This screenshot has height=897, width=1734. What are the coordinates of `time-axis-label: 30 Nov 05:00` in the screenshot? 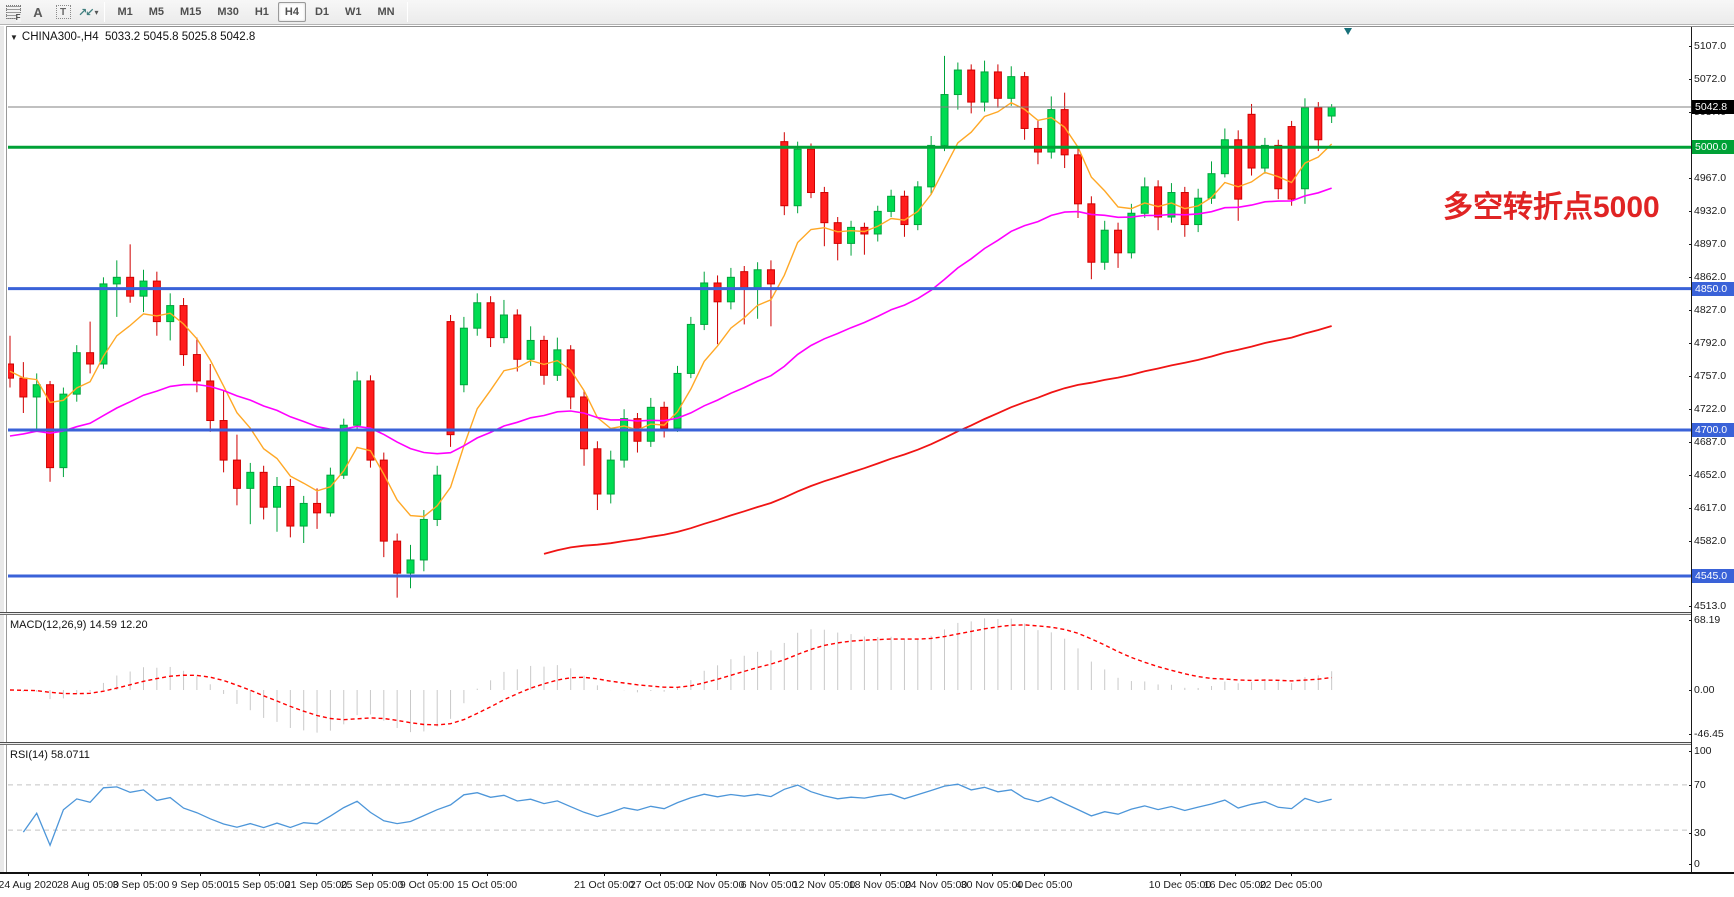 It's located at (992, 885).